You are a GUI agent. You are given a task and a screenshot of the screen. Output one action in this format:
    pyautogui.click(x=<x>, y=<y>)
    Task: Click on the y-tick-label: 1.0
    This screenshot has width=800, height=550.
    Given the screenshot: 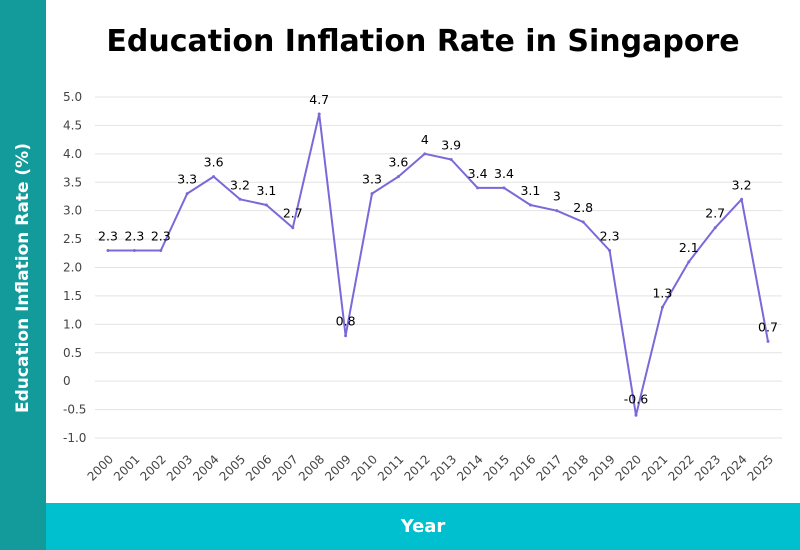 What is the action you would take?
    pyautogui.click(x=72, y=324)
    